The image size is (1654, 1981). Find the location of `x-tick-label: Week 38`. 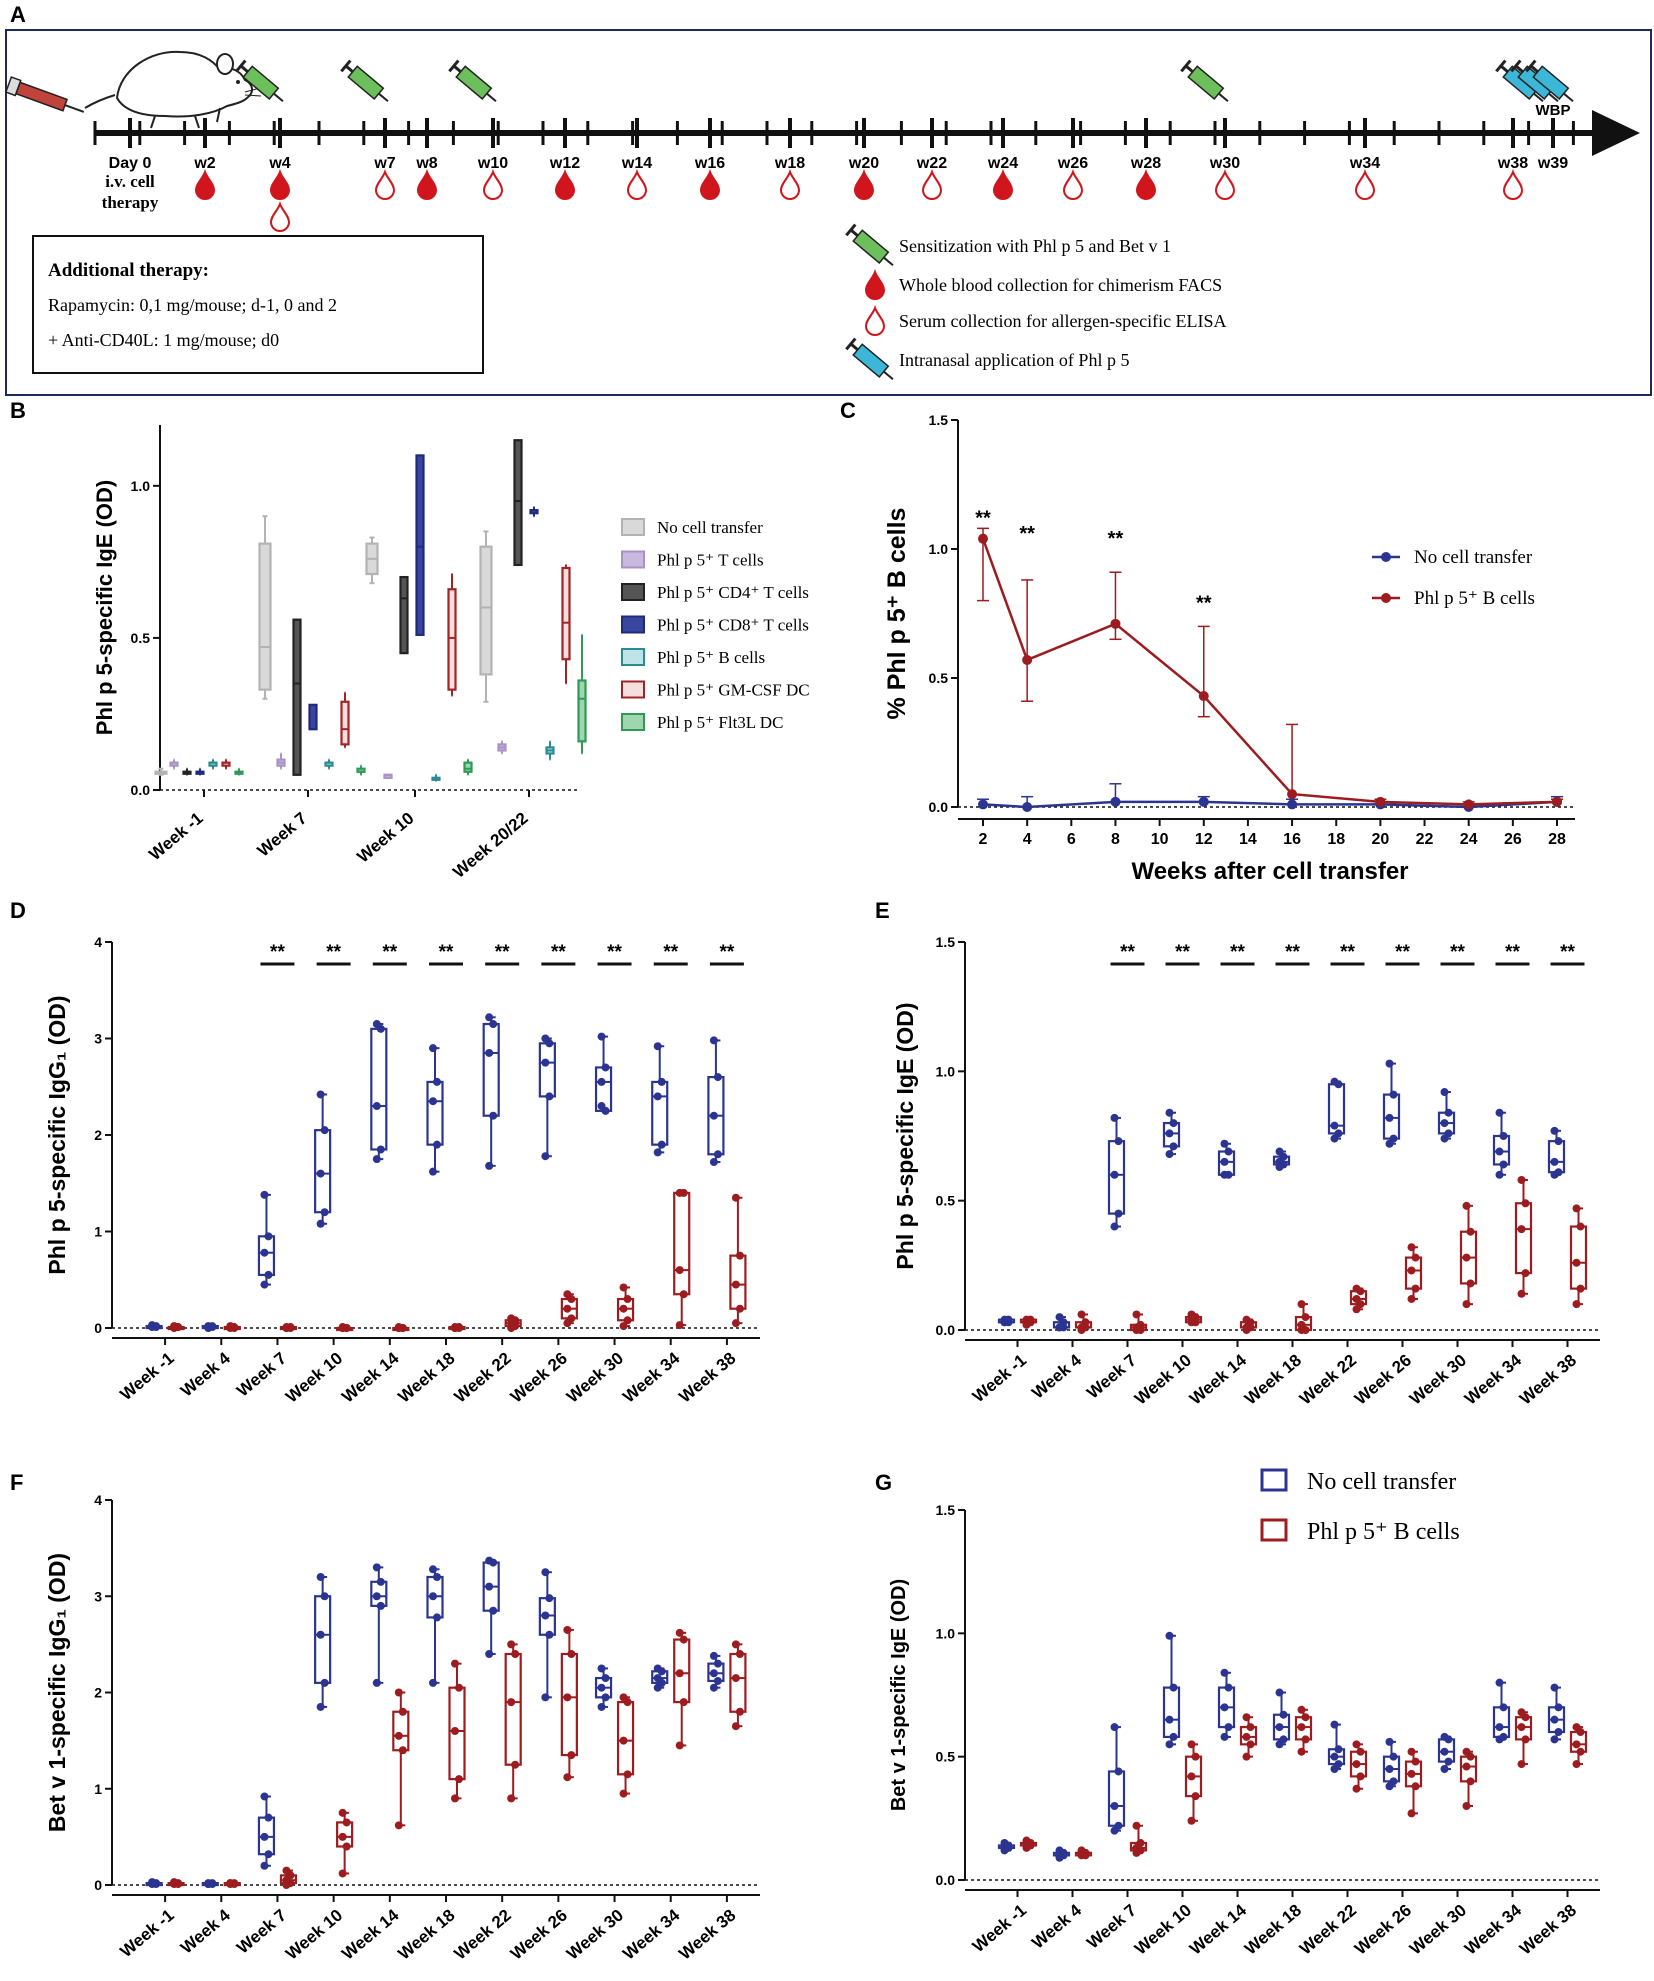

x-tick-label: Week 38 is located at coordinates (1548, 1930).